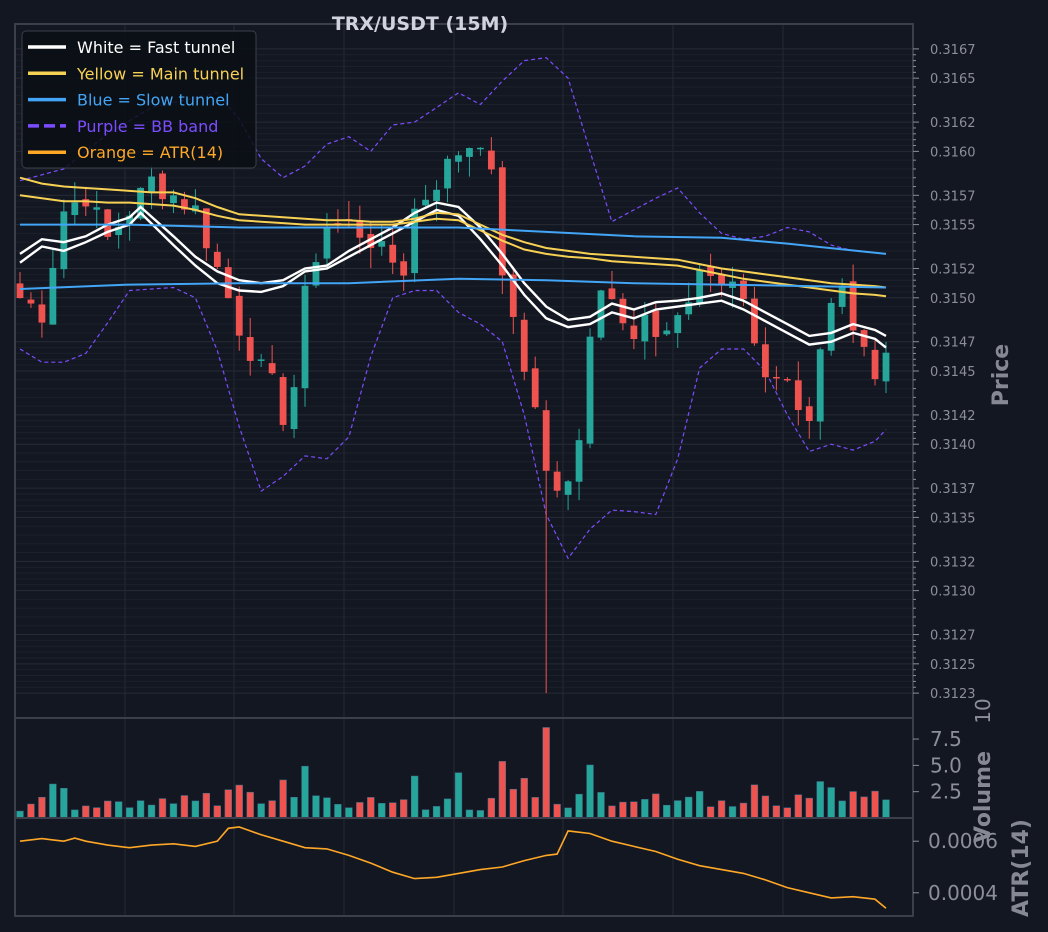 The height and width of the screenshot is (932, 1048). What do you see at coordinates (953, 445) in the screenshot?
I see `price-tick-label: 0.3140` at bounding box center [953, 445].